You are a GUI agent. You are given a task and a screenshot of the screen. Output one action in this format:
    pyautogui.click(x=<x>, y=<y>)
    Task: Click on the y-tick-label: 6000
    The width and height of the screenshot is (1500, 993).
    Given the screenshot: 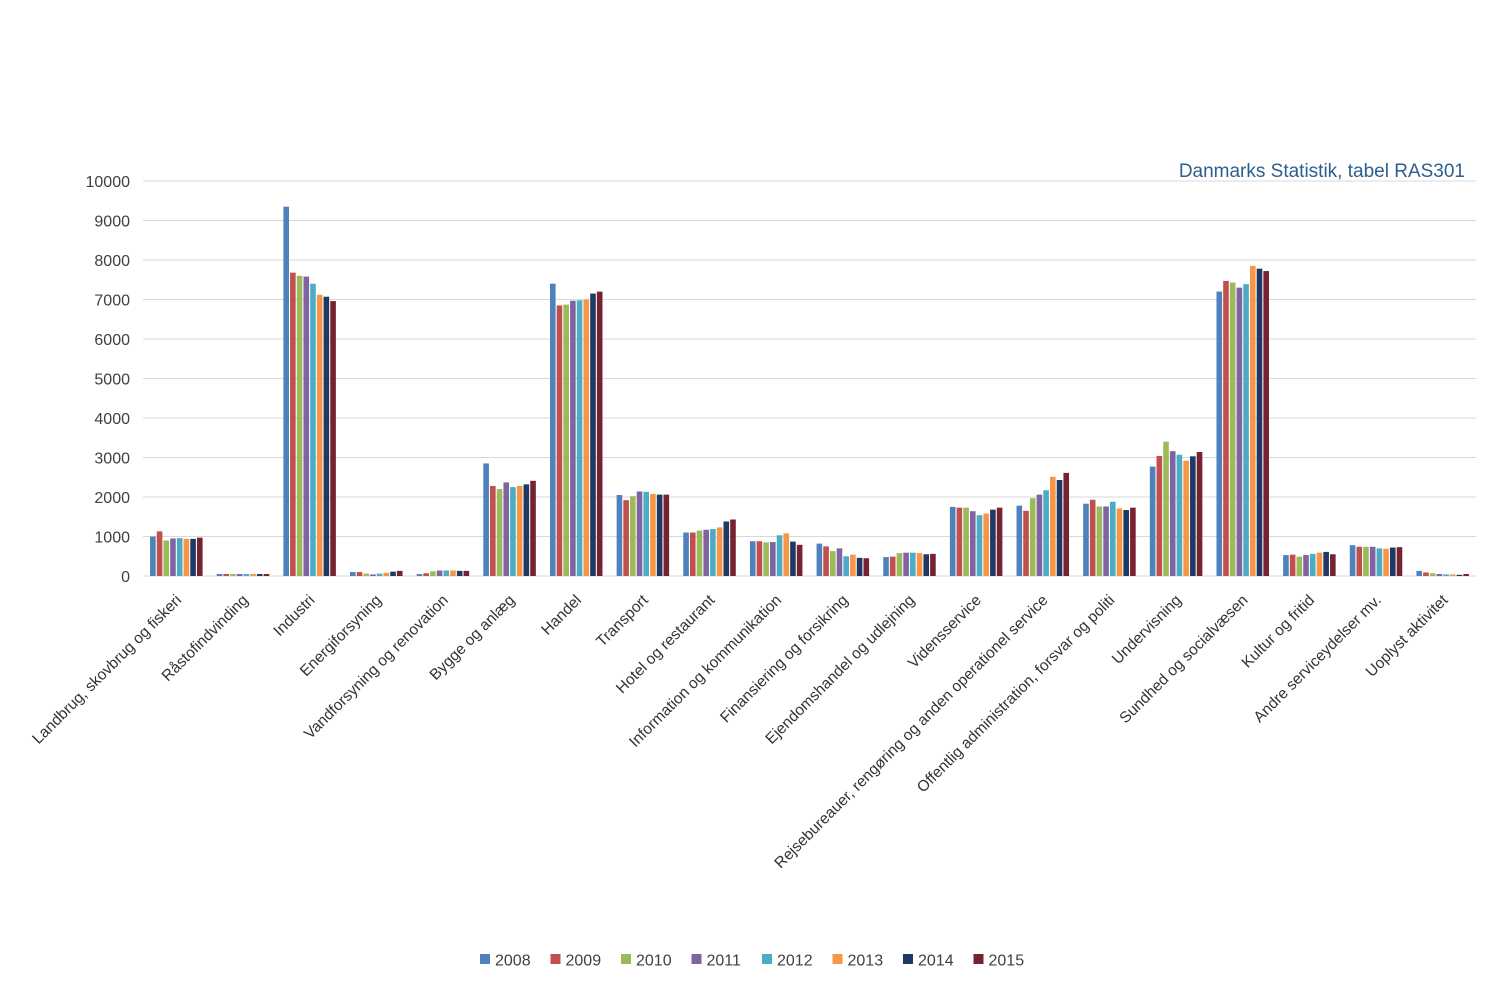 What is the action you would take?
    pyautogui.click(x=112, y=340)
    